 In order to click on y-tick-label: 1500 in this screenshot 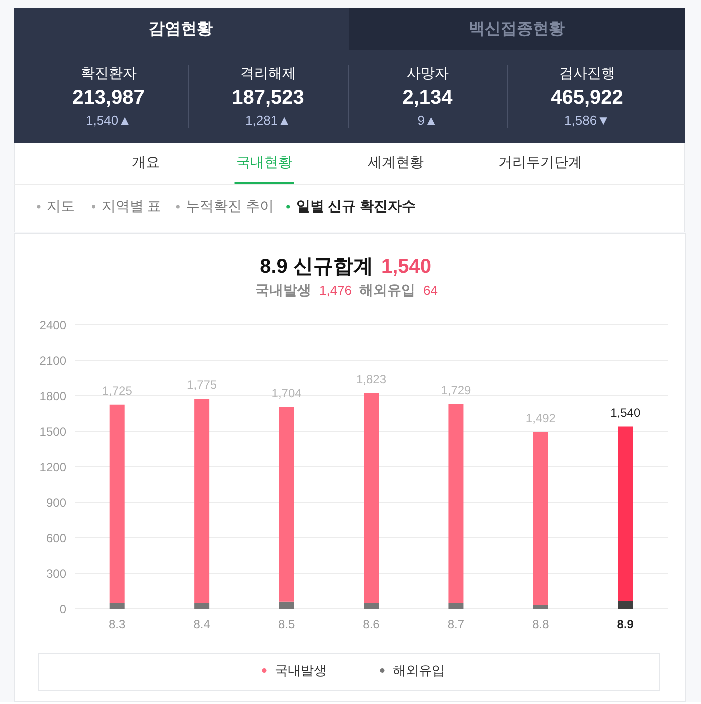, I will do `click(53, 432)`.